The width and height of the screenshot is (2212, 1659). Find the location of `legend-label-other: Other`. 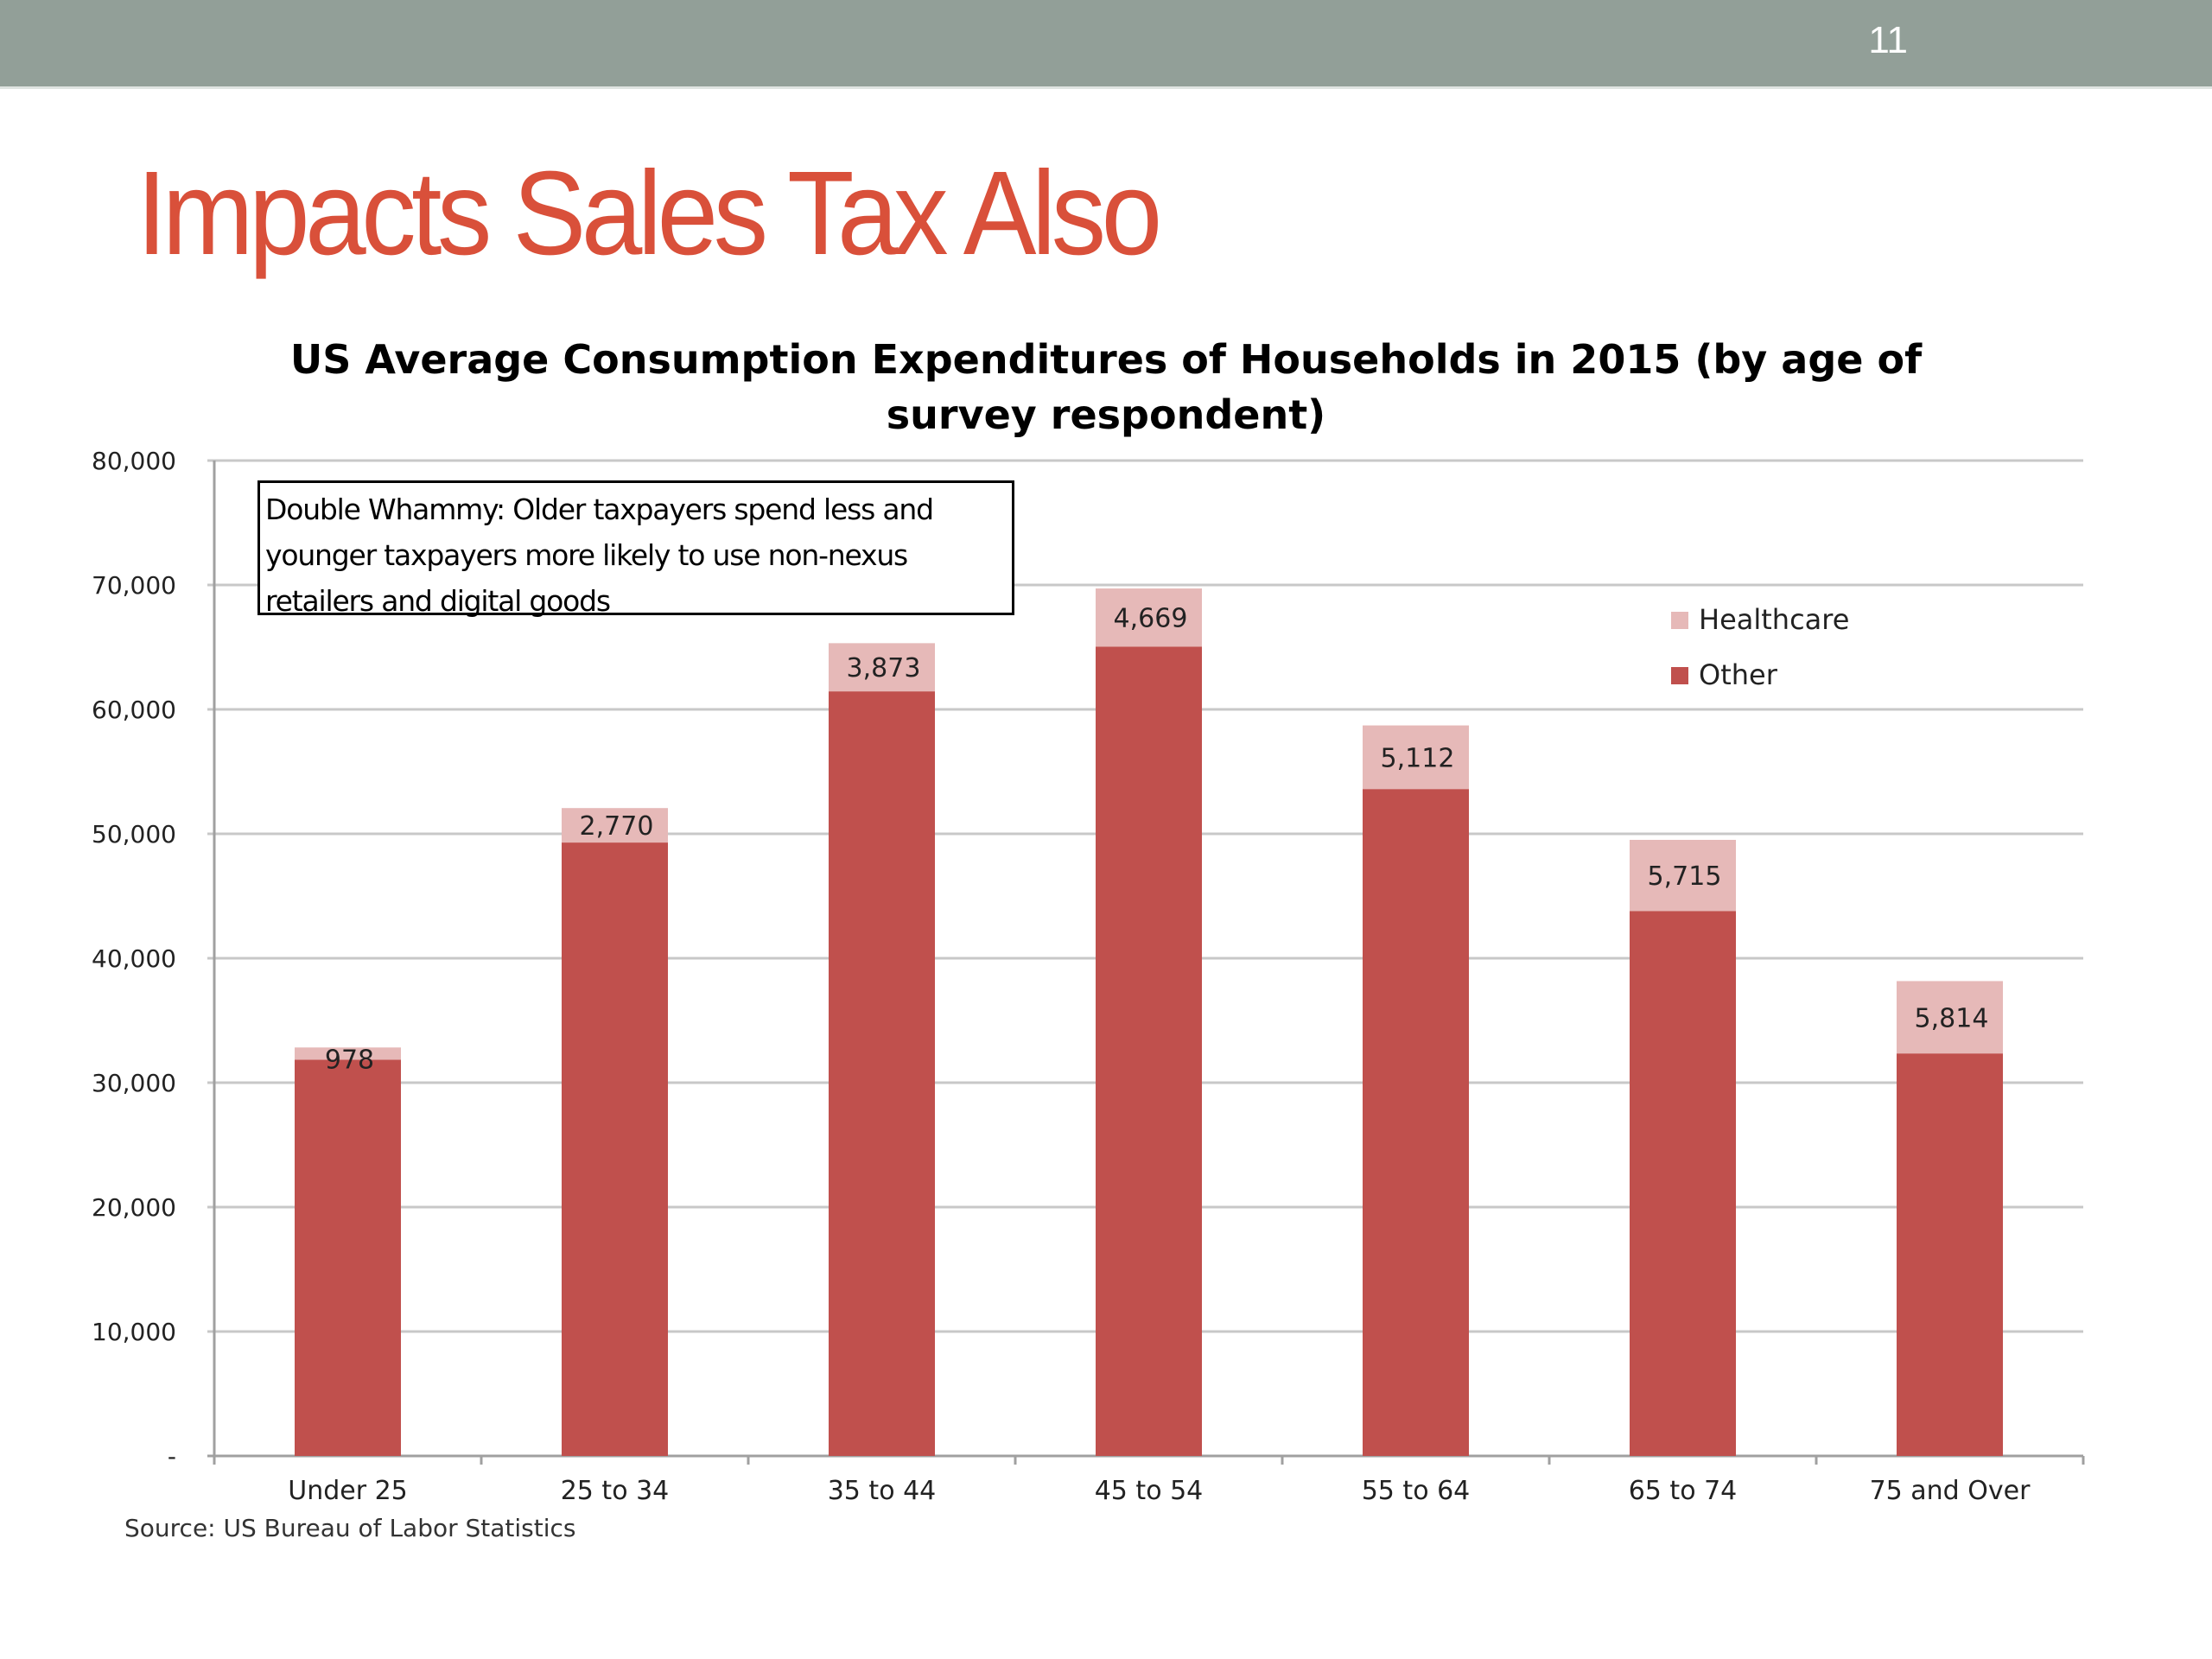

legend-label-other: Other is located at coordinates (1738, 674).